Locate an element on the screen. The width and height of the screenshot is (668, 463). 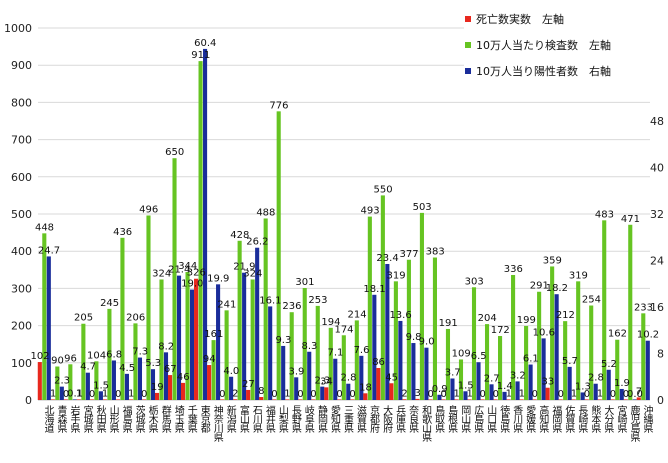
category-label: 兵庫県 is located at coordinates (400, 419).